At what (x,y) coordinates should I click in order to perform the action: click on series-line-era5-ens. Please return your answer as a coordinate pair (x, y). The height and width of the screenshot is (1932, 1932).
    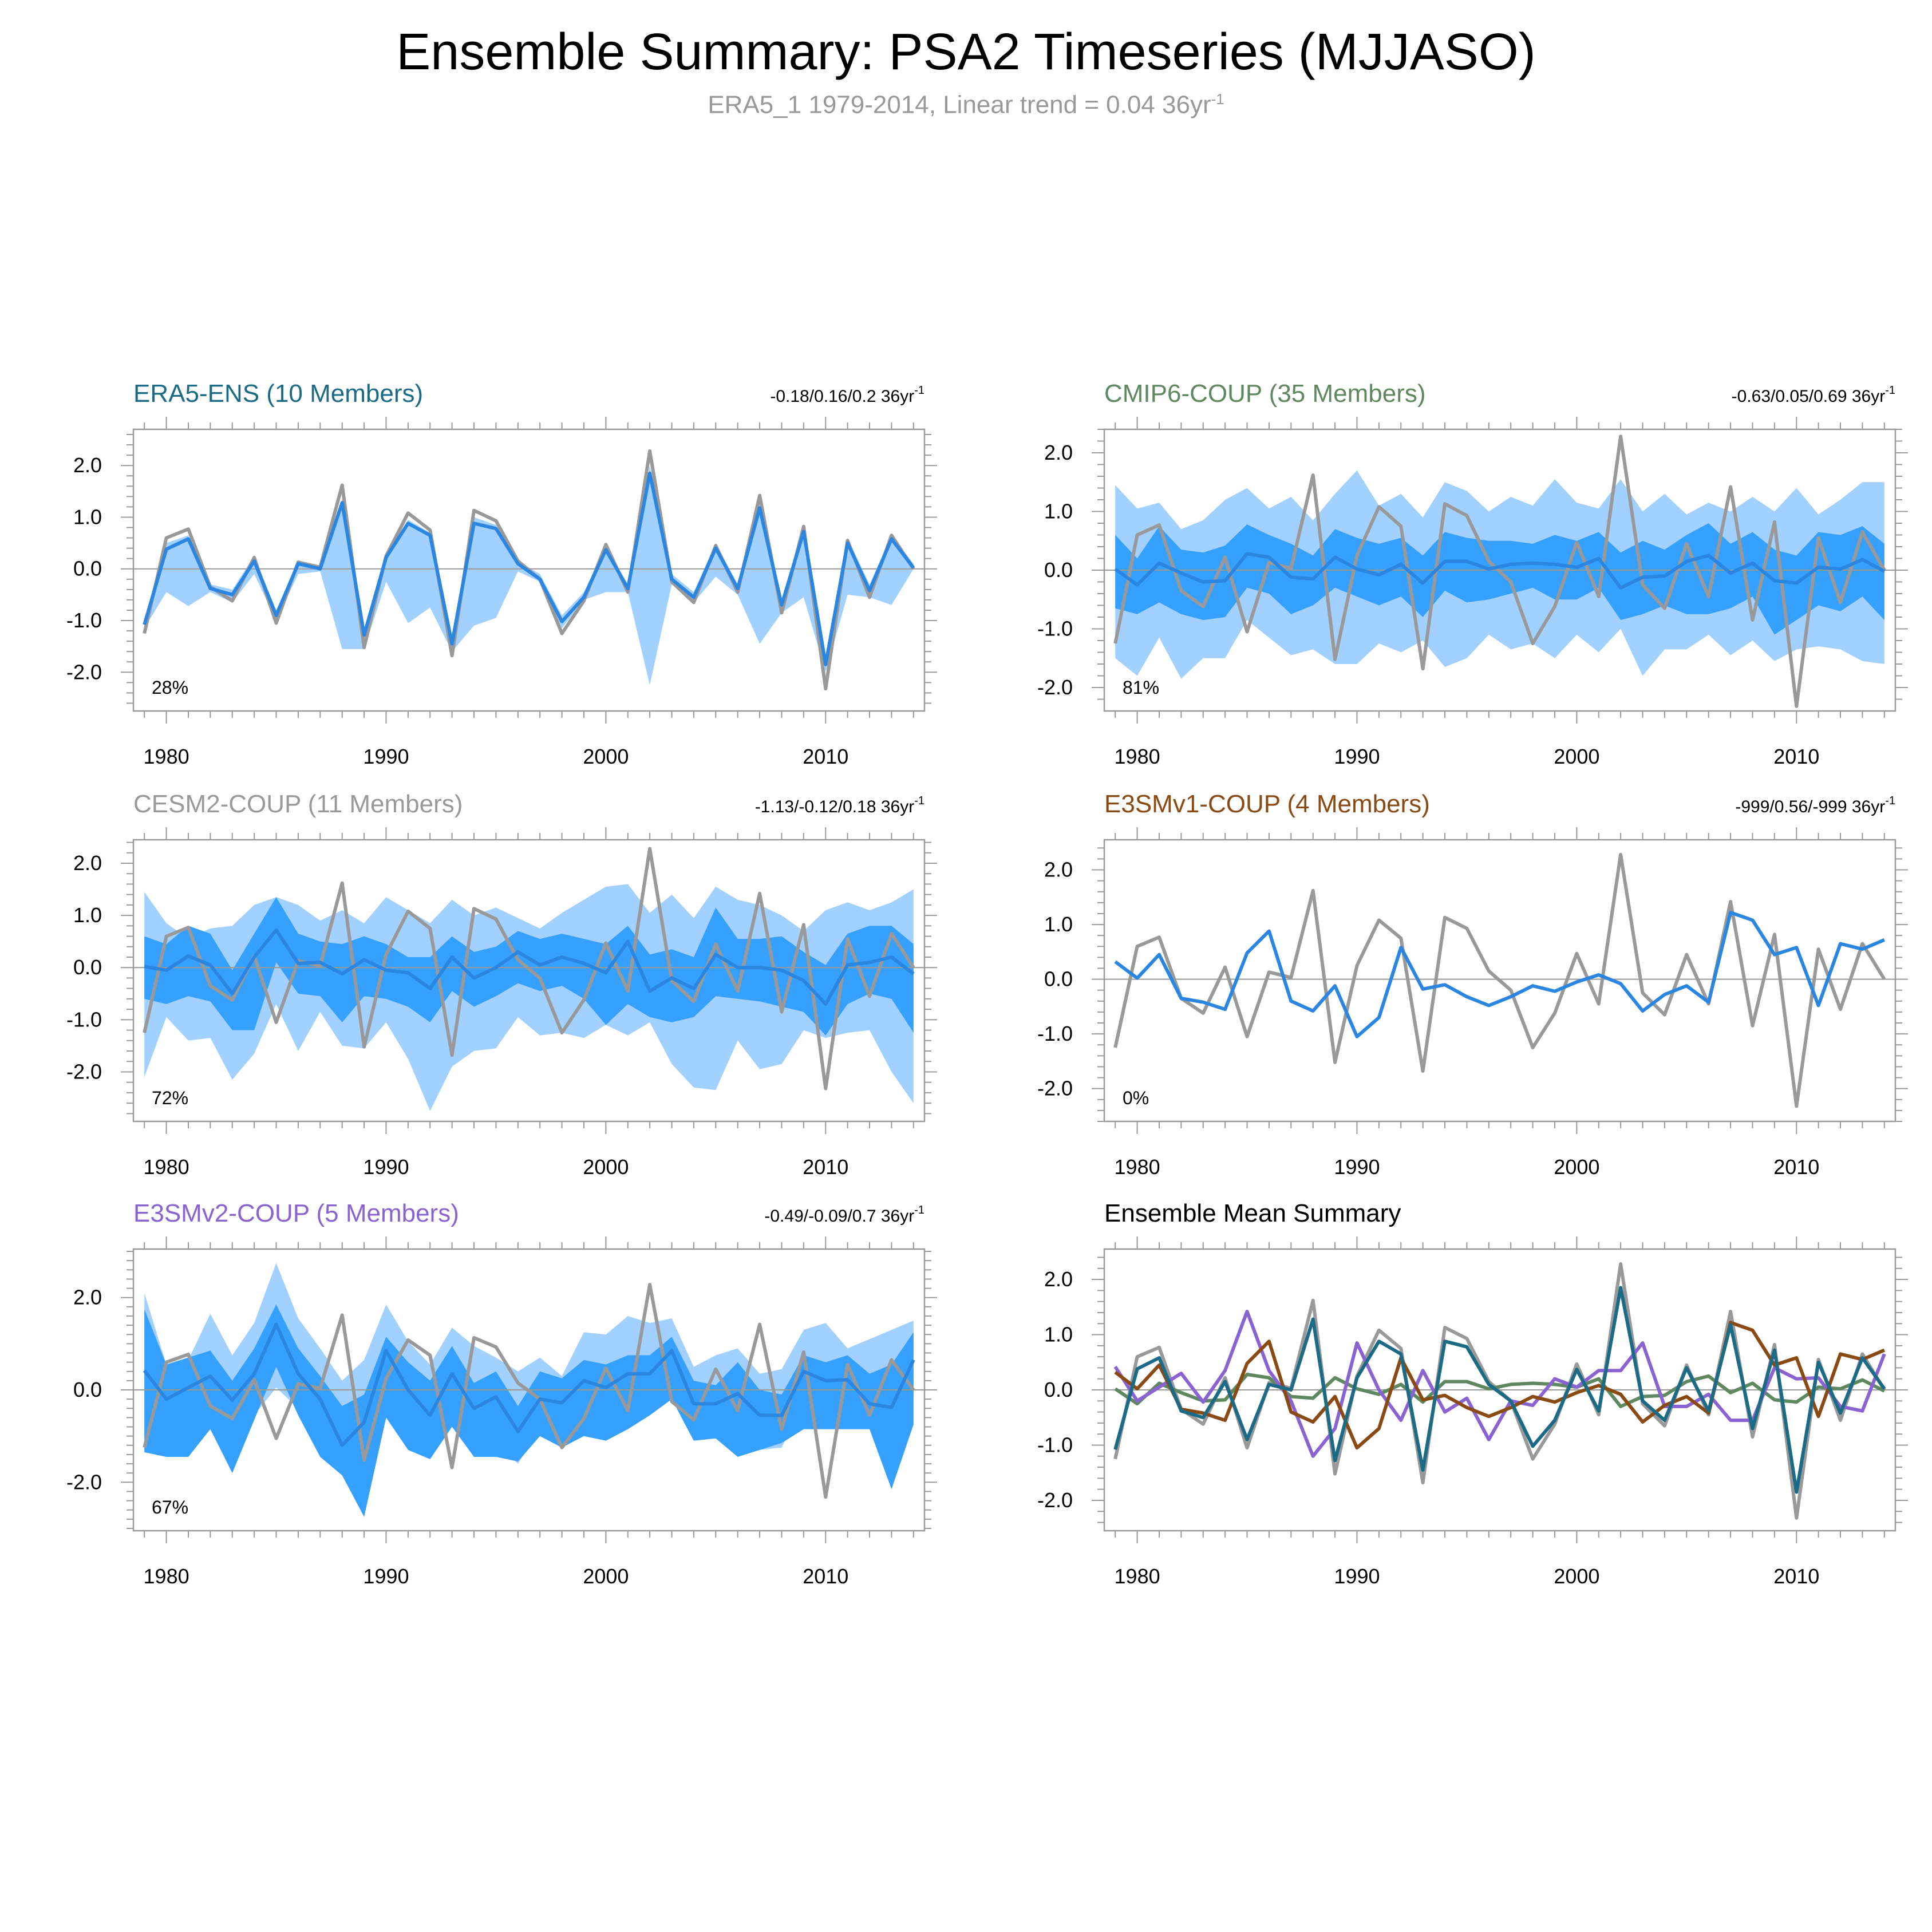
    Looking at the image, I should click on (1499, 1390).